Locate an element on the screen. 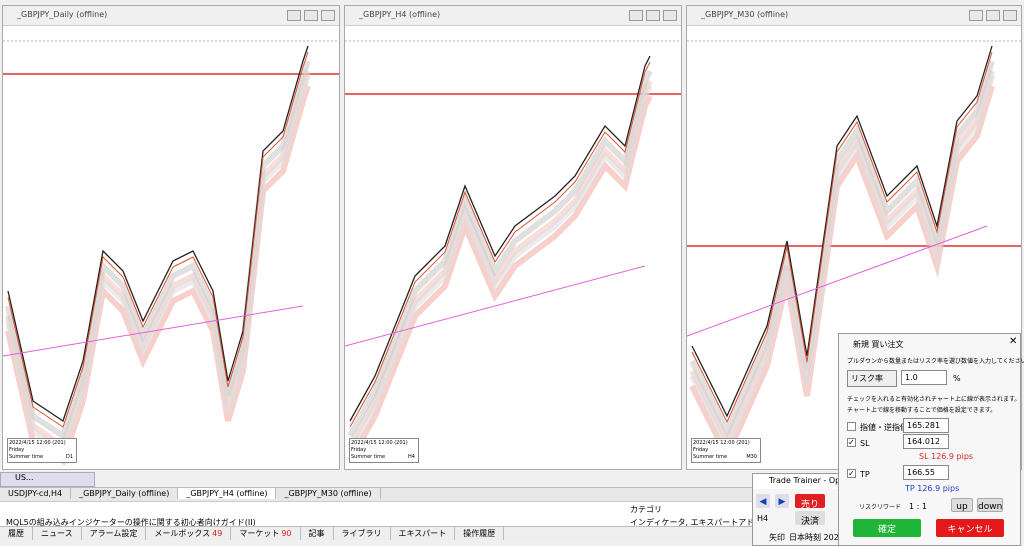 This screenshot has width=1024, height=546. chart-info: 2022/4/15 12:00 (201) Friday Summer time D1 is located at coordinates (42, 450).